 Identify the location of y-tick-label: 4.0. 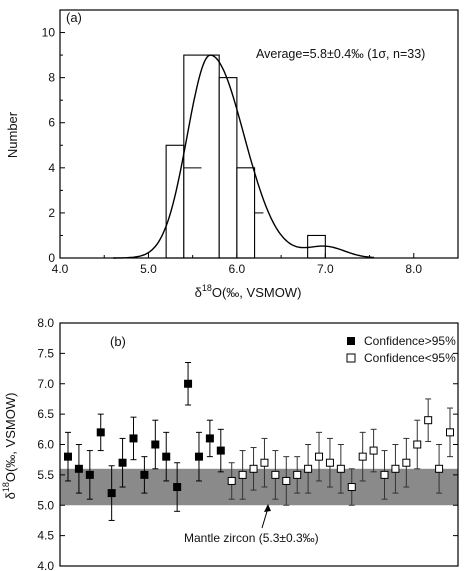
(45, 565).